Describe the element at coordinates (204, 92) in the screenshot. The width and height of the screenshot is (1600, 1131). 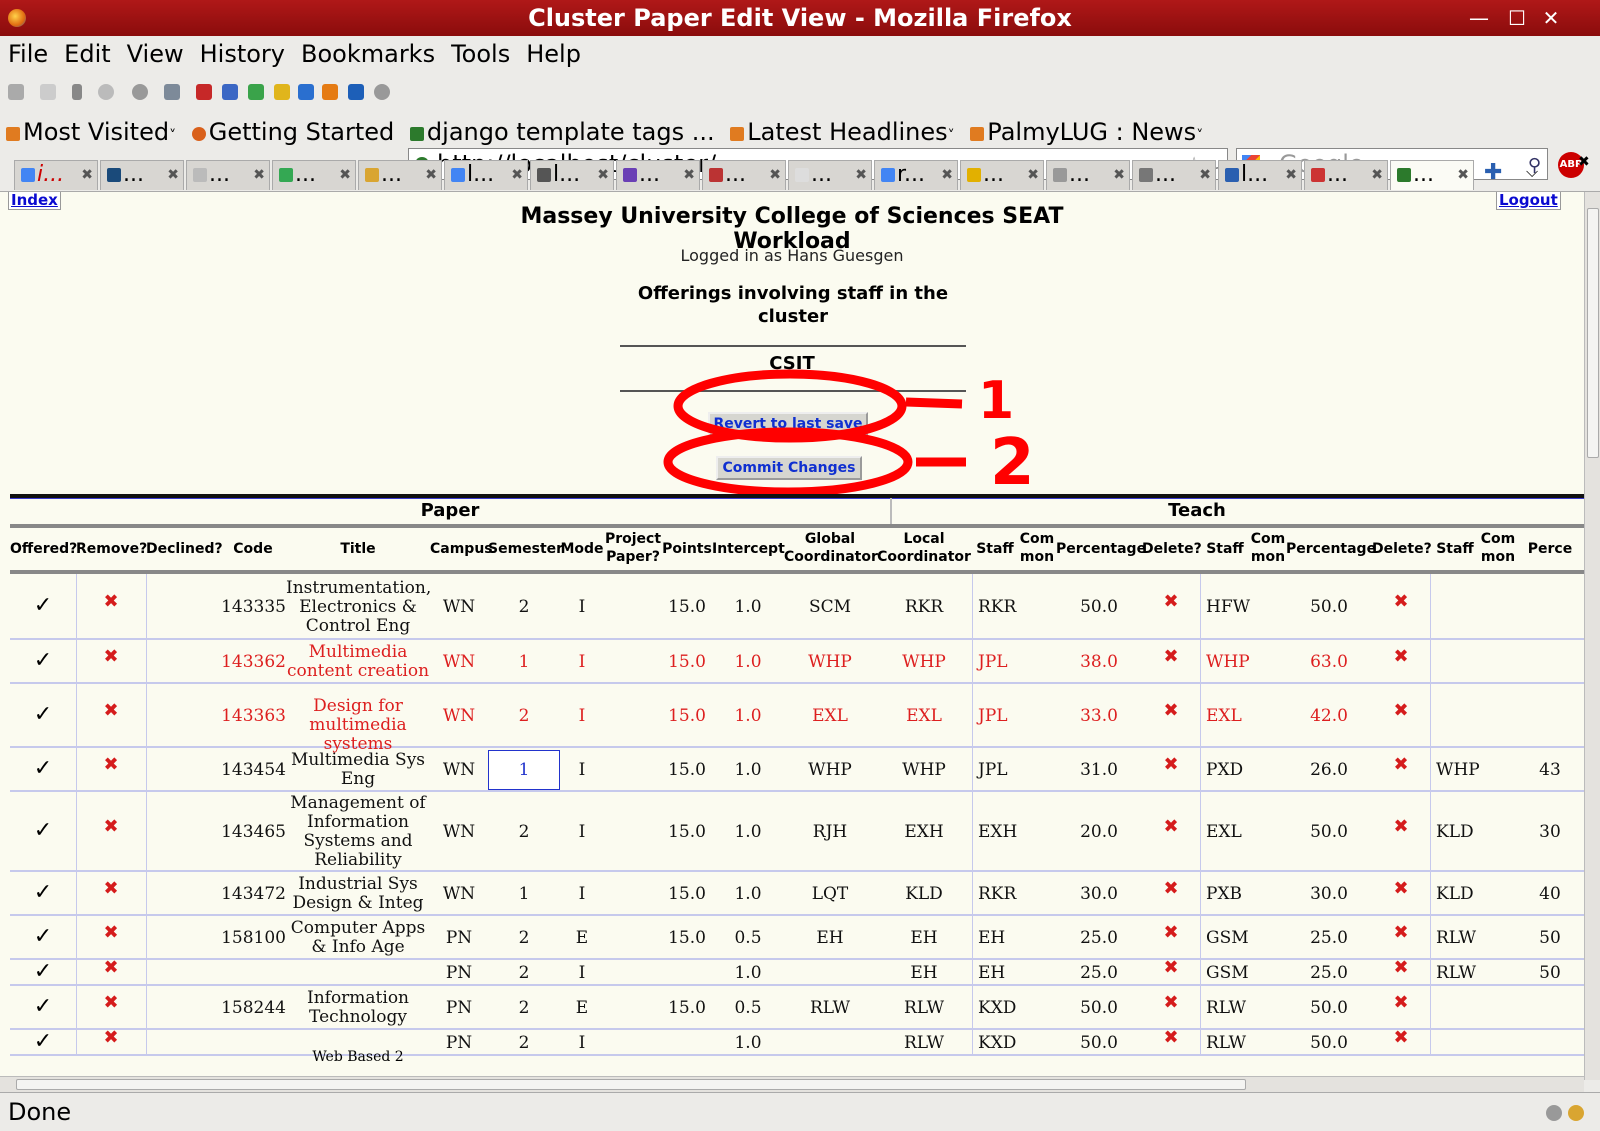
I see `gmail-icon` at that location.